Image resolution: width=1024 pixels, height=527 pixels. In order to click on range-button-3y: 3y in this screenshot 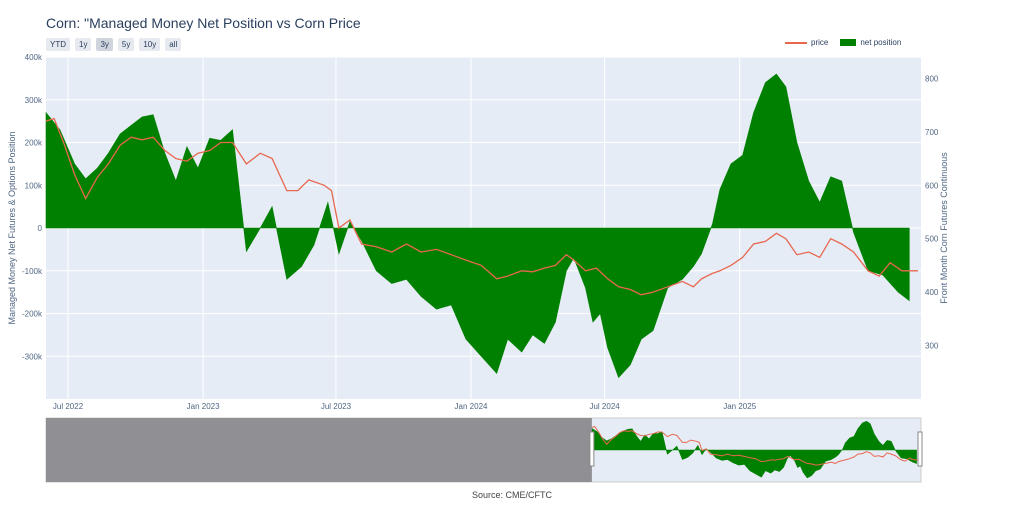, I will do `click(104, 44)`.